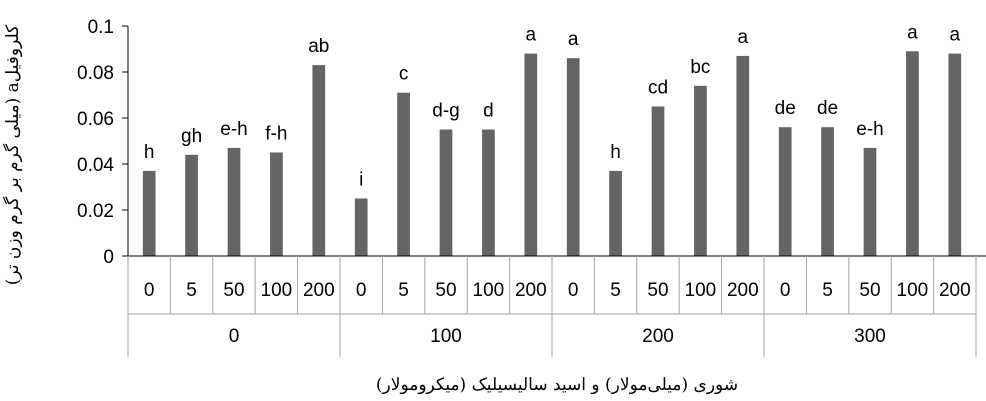 Image resolution: width=986 pixels, height=401 pixels. What do you see at coordinates (191, 136) in the screenshot?
I see `bar-letter-label: gh` at bounding box center [191, 136].